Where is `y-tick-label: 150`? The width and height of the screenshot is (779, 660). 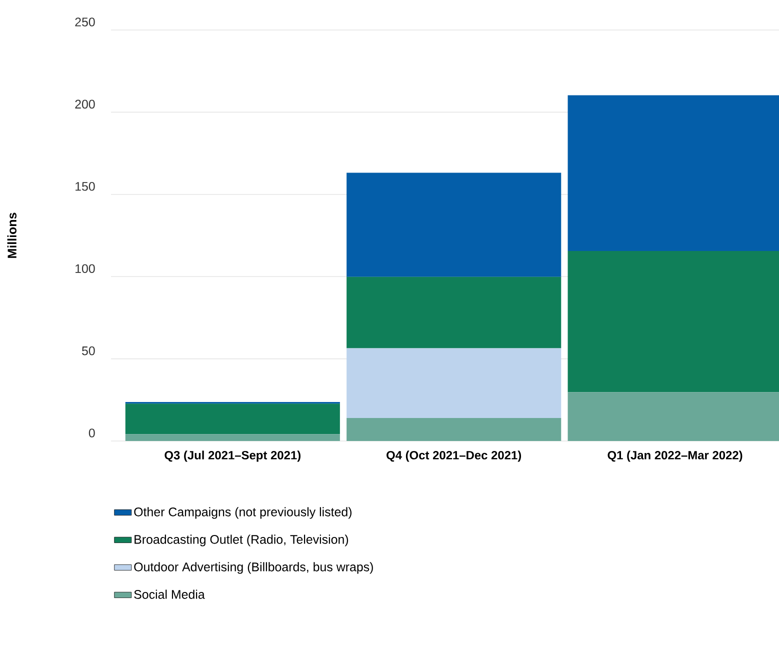
y-tick-label: 150 is located at coordinates (85, 186).